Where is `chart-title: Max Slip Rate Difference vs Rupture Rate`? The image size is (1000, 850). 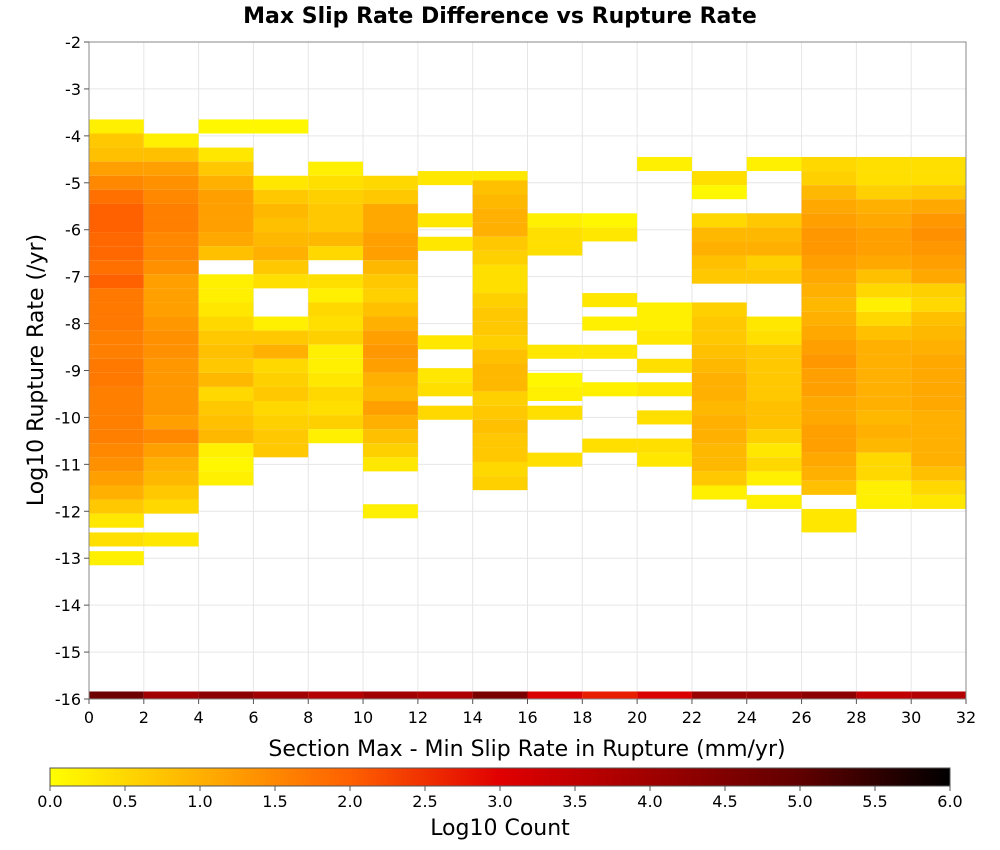
chart-title: Max Slip Rate Difference vs Rupture Rate is located at coordinates (500, 16).